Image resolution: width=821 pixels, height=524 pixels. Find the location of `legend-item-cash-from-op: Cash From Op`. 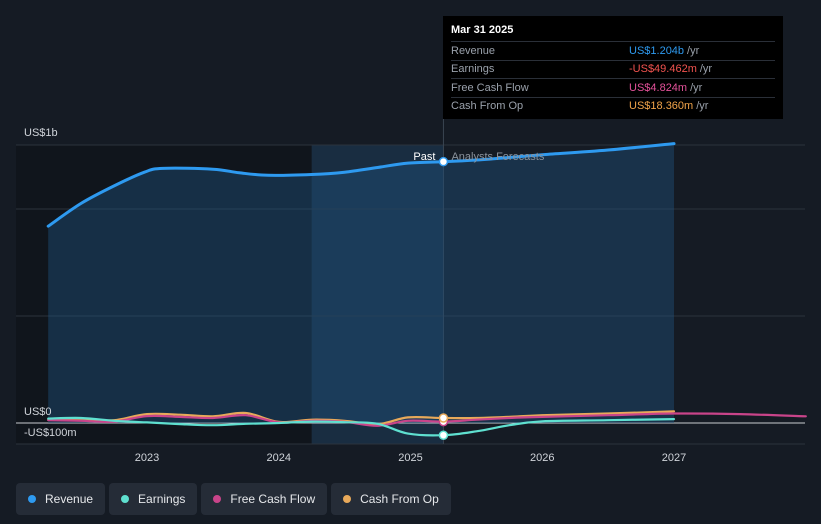

legend-item-cash-from-op: Cash From Op is located at coordinates (391, 499).